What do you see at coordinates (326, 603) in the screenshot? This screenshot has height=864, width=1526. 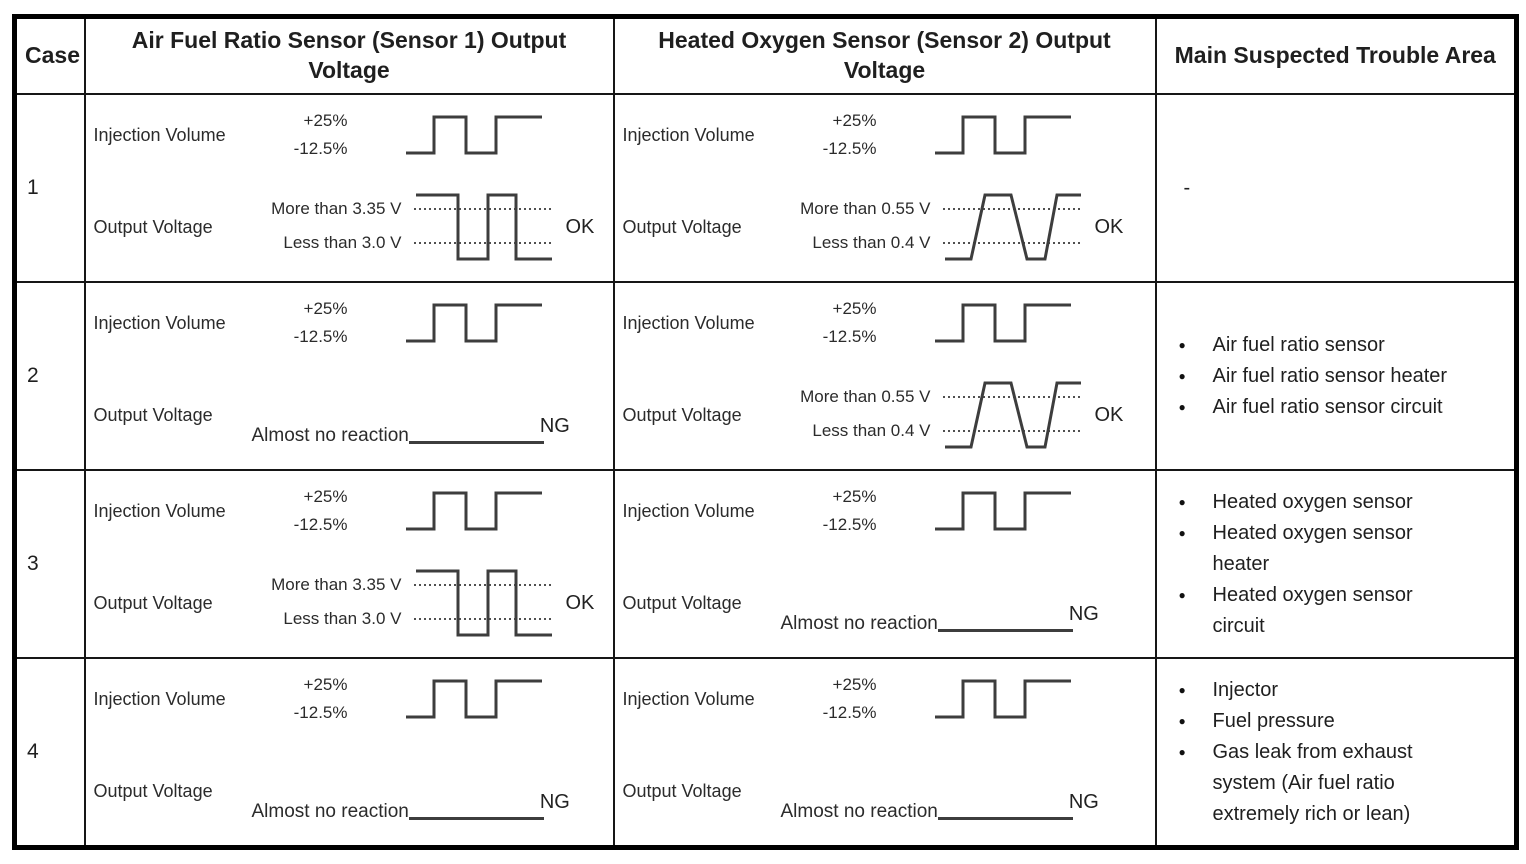 I see `output-threshold-labels: More than 3.35 V Less than 3.0 V` at bounding box center [326, 603].